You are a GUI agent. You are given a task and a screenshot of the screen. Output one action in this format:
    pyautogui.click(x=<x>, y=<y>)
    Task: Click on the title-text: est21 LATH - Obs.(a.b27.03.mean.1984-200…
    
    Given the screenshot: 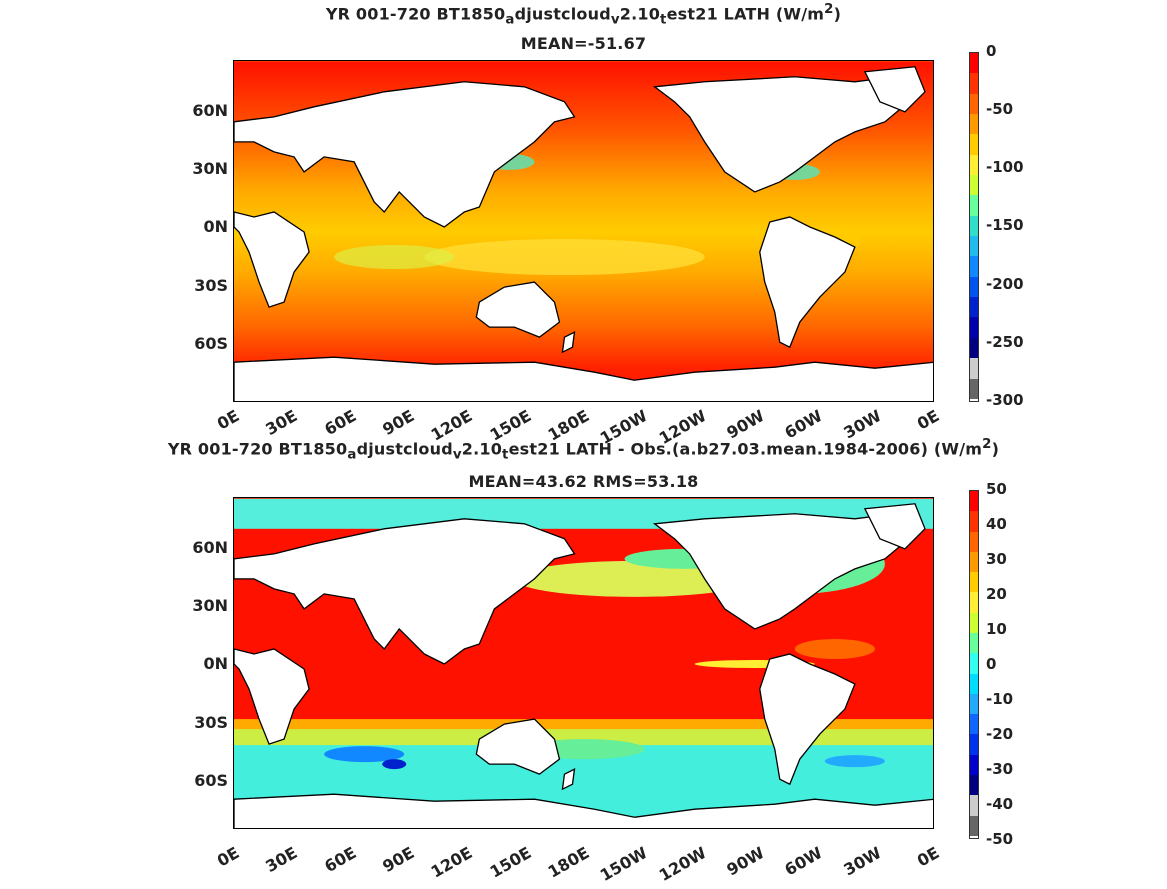 What is the action you would take?
    pyautogui.click(x=745, y=449)
    